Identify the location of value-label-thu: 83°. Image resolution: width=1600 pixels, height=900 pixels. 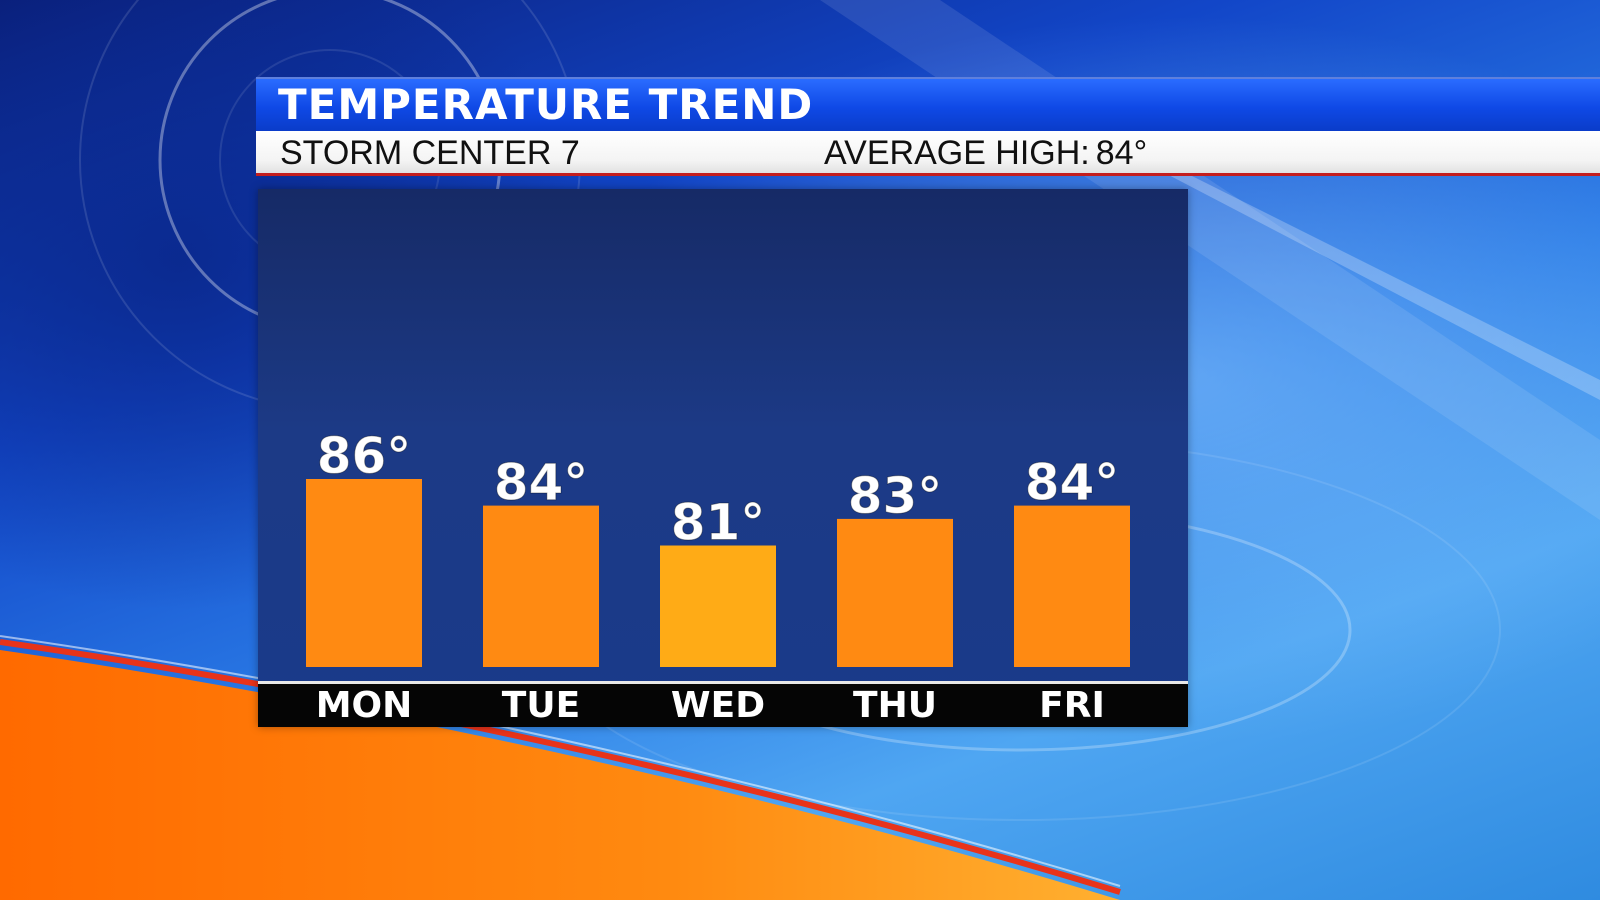
(895, 496).